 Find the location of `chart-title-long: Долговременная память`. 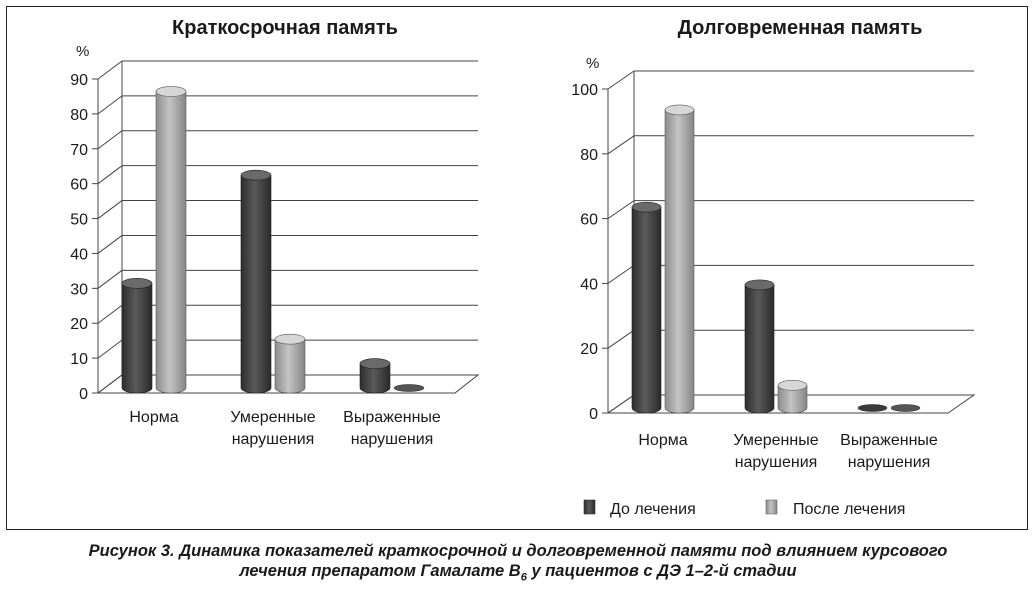

chart-title-long: Долговременная память is located at coordinates (800, 28).